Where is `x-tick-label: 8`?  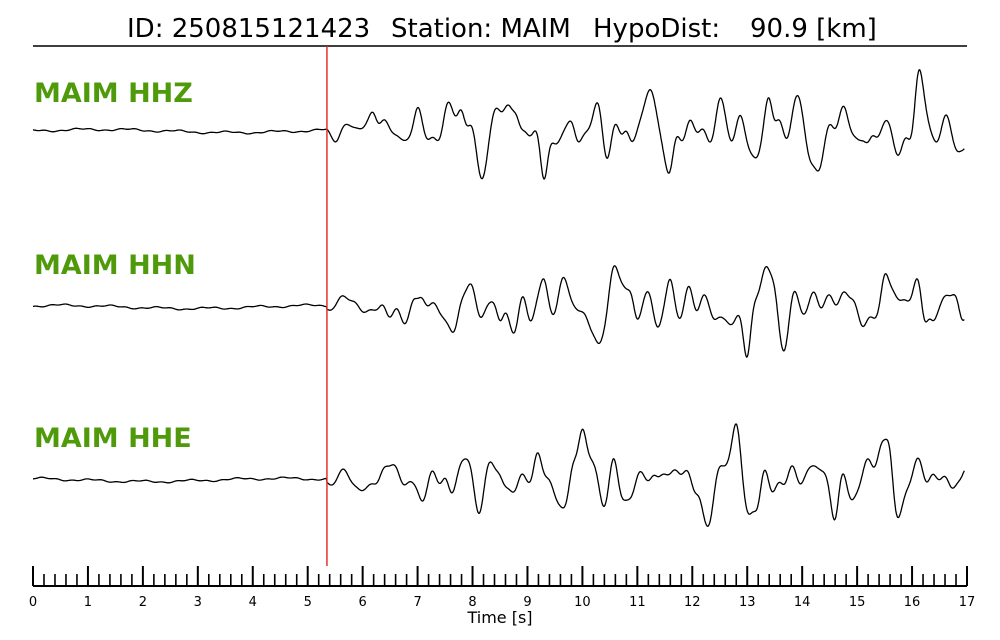 x-tick-label: 8 is located at coordinates (472, 602).